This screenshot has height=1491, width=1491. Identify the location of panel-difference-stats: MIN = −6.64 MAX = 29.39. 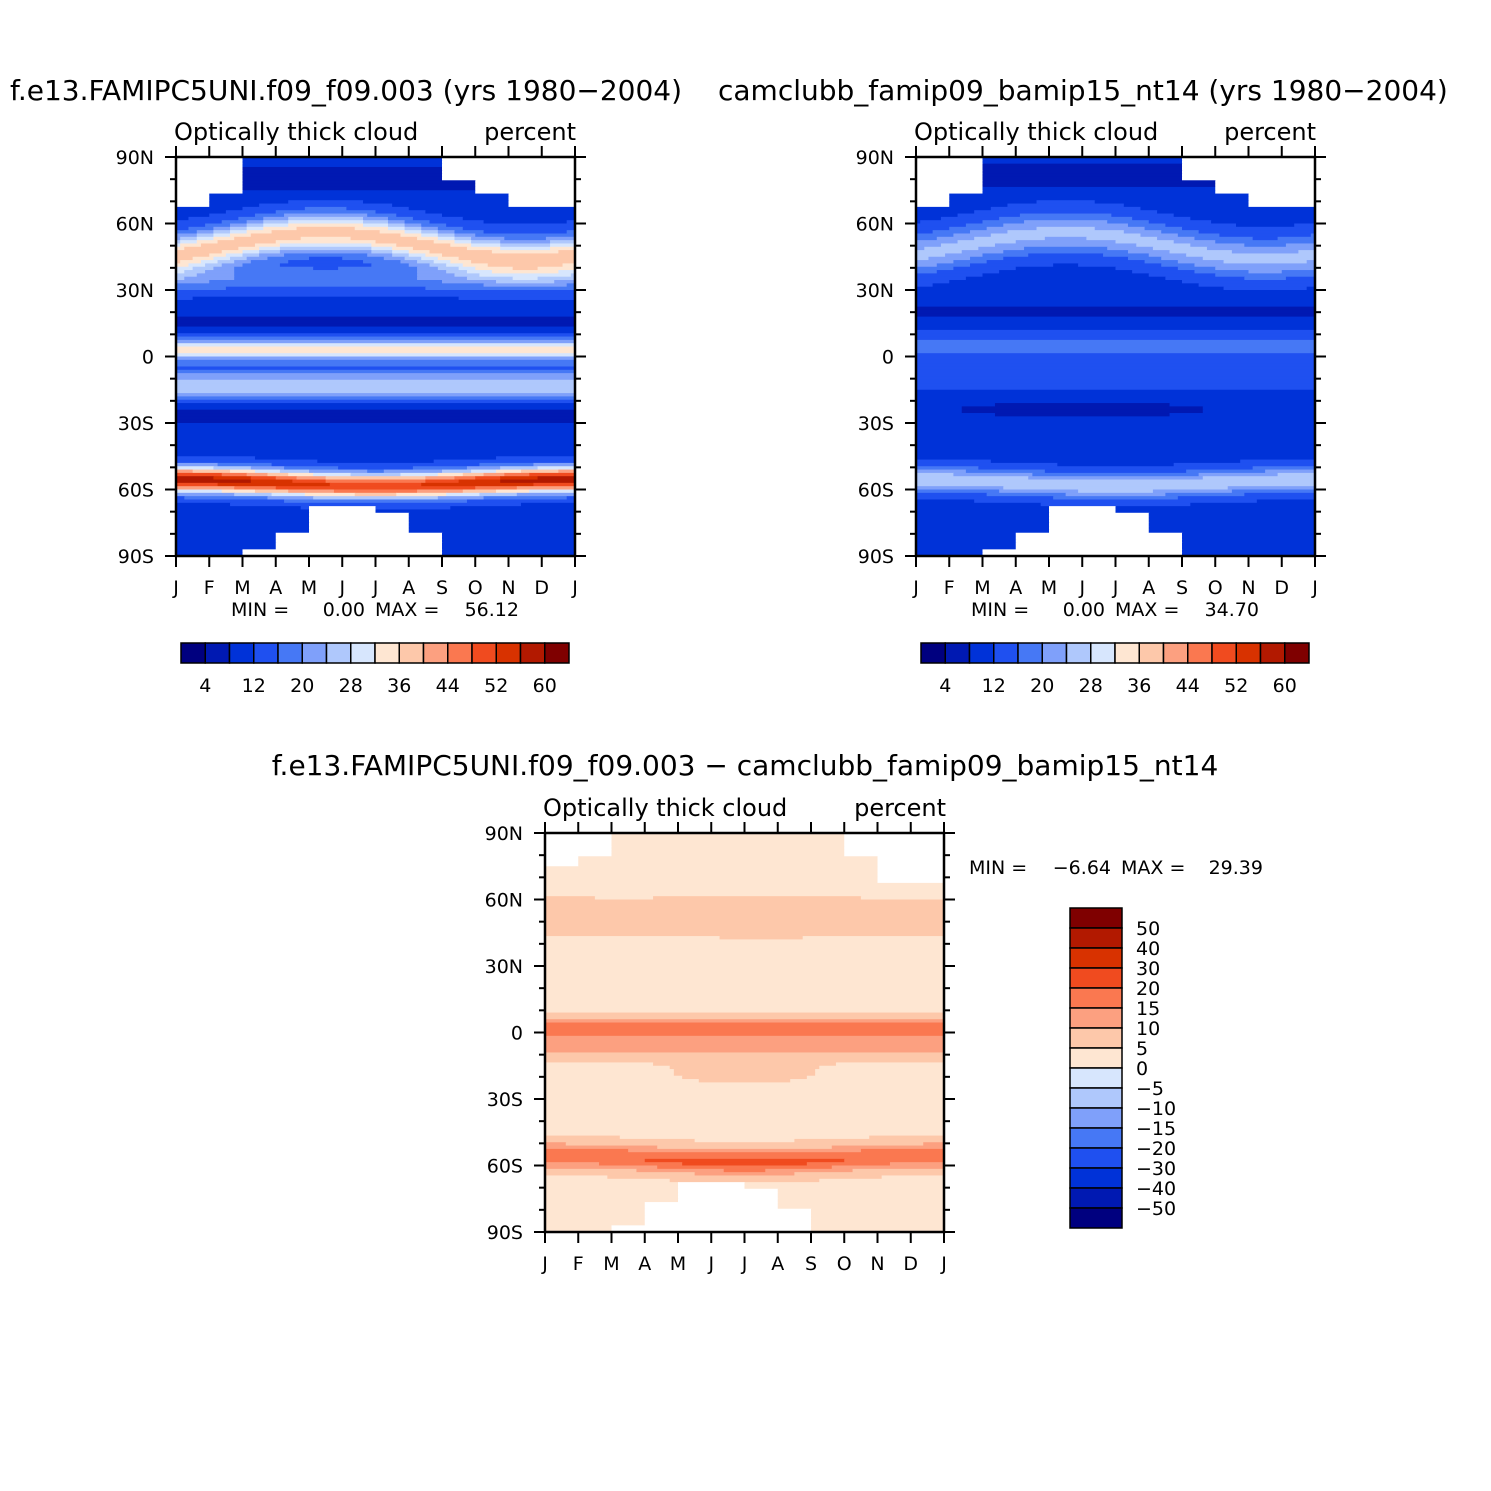
(1116, 868).